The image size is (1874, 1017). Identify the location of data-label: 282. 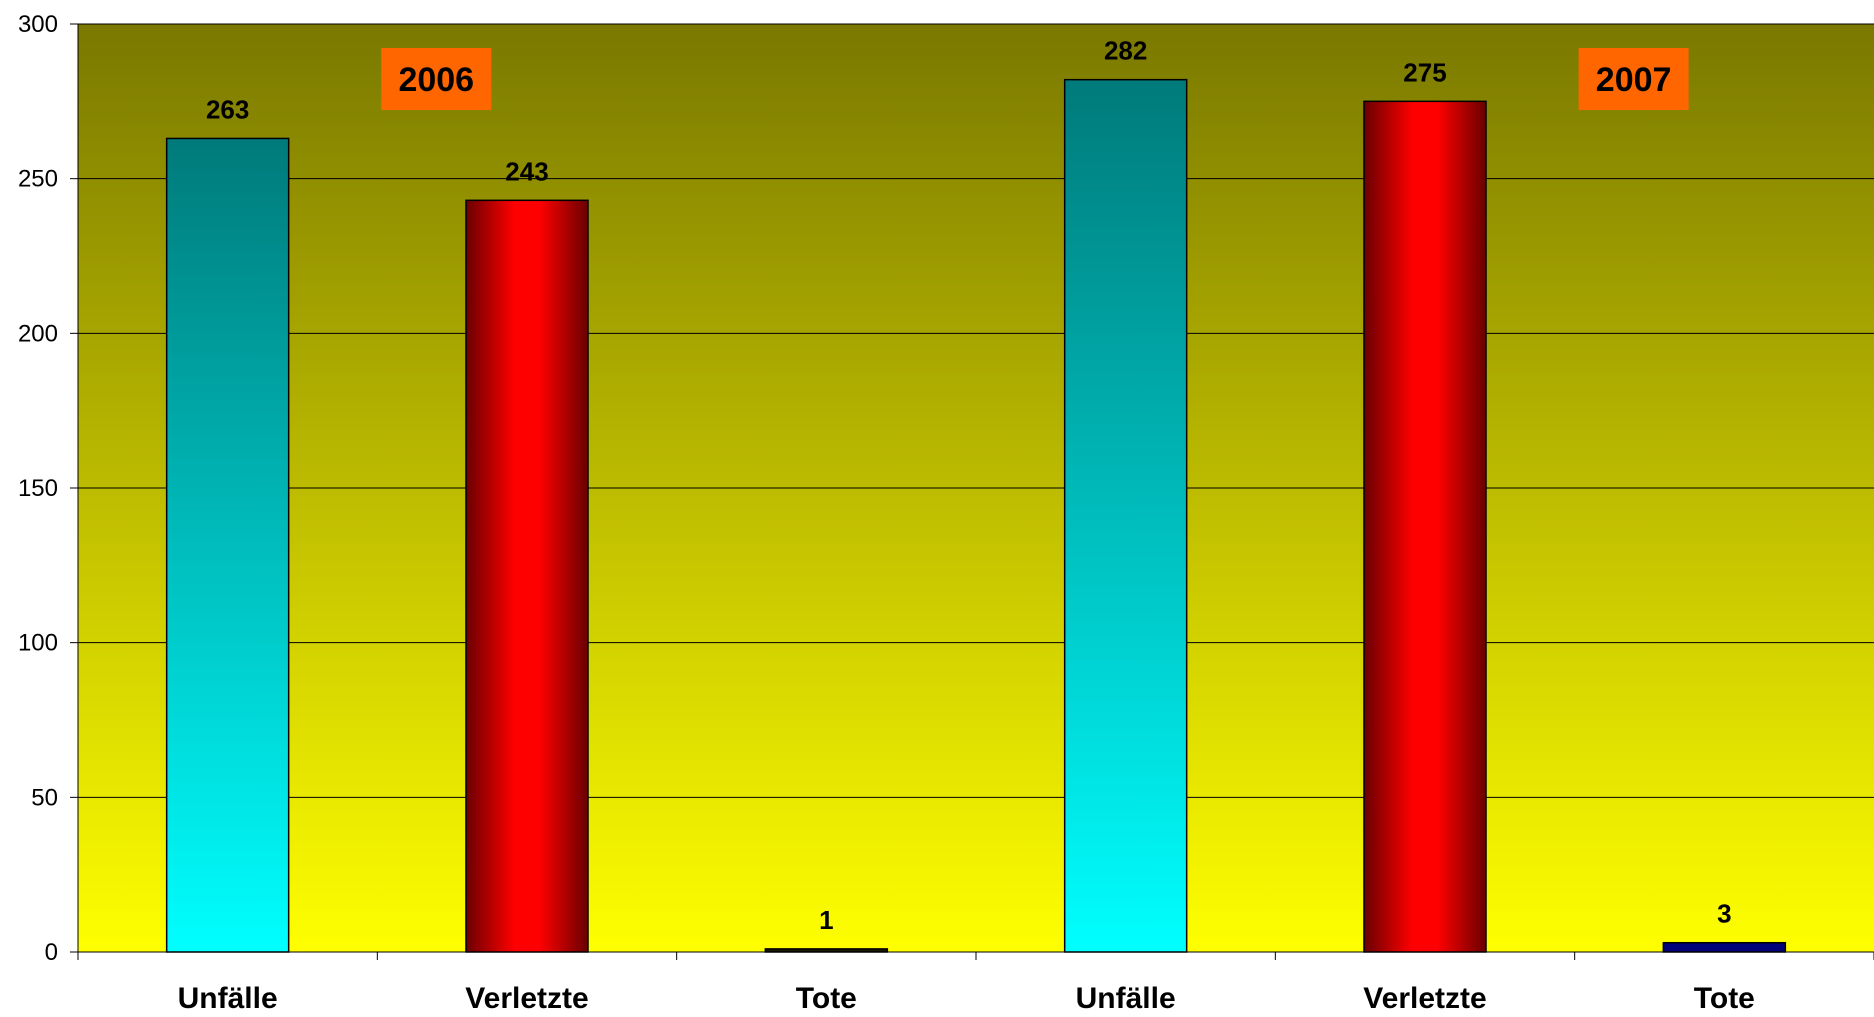
(1125, 51).